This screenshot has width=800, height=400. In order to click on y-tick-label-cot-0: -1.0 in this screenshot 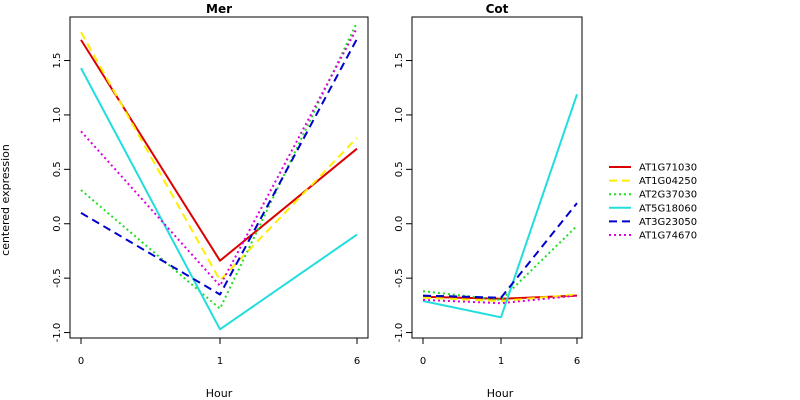, I will do `click(399, 333)`.